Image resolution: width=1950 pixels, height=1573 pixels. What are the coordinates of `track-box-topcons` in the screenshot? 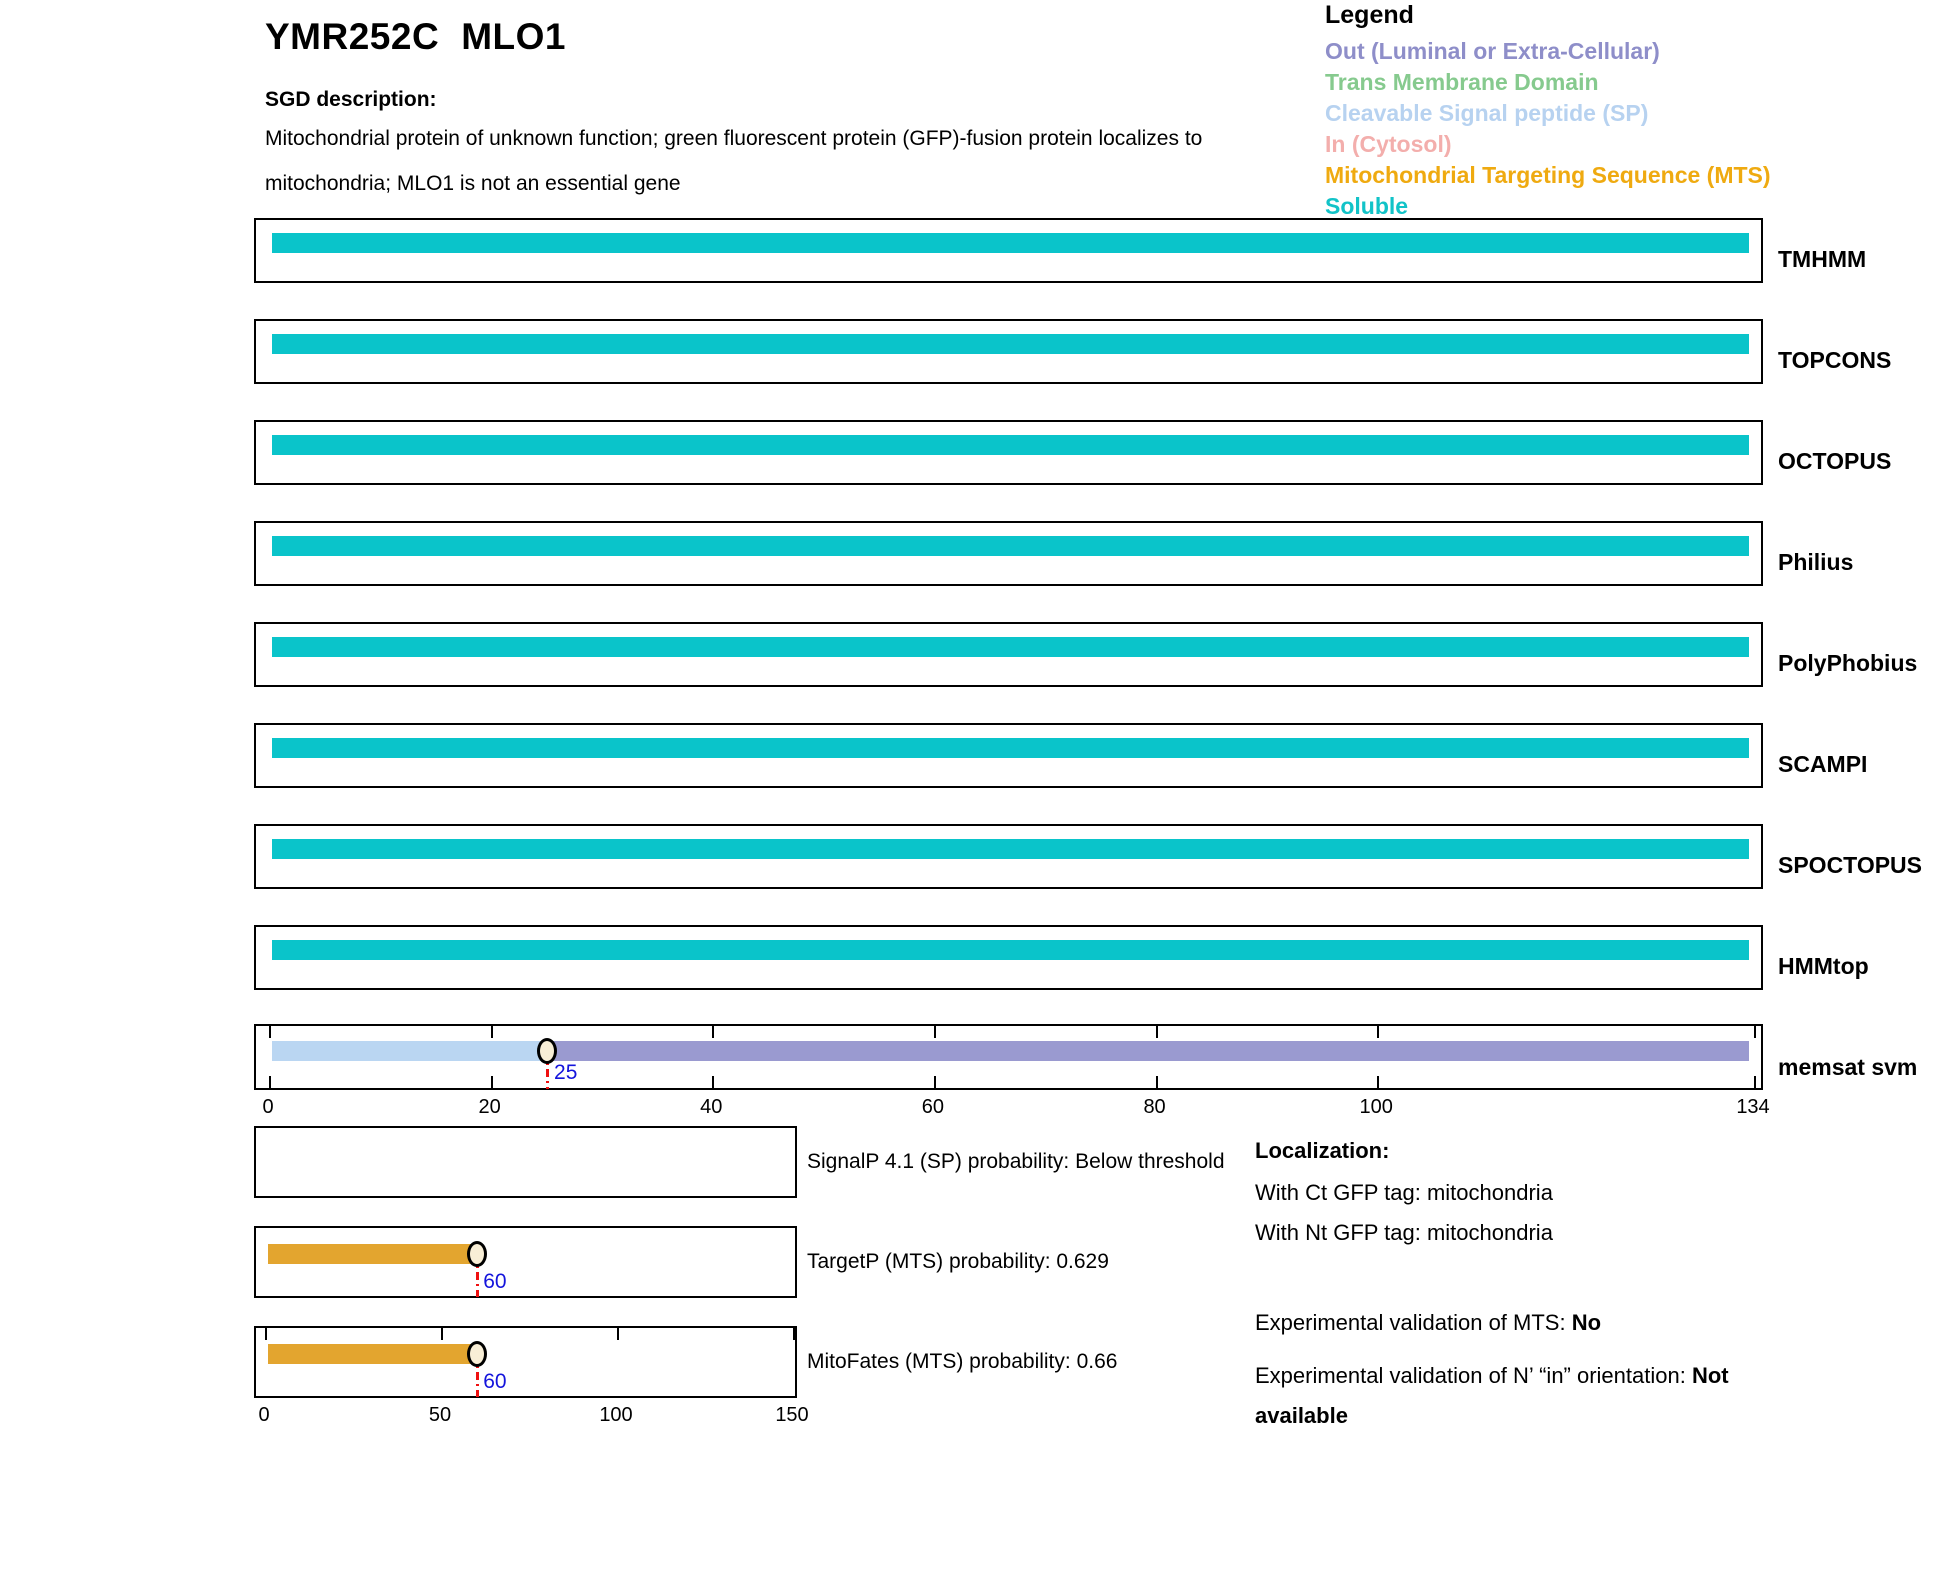 It's located at (1008, 351).